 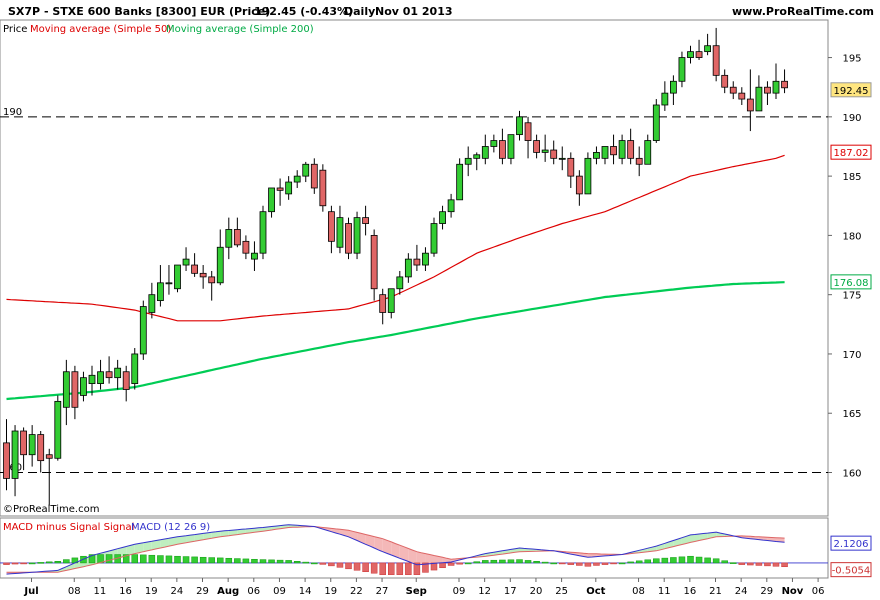 I want to click on ma200-last-tag-text: 176.08, so click(x=851, y=283).